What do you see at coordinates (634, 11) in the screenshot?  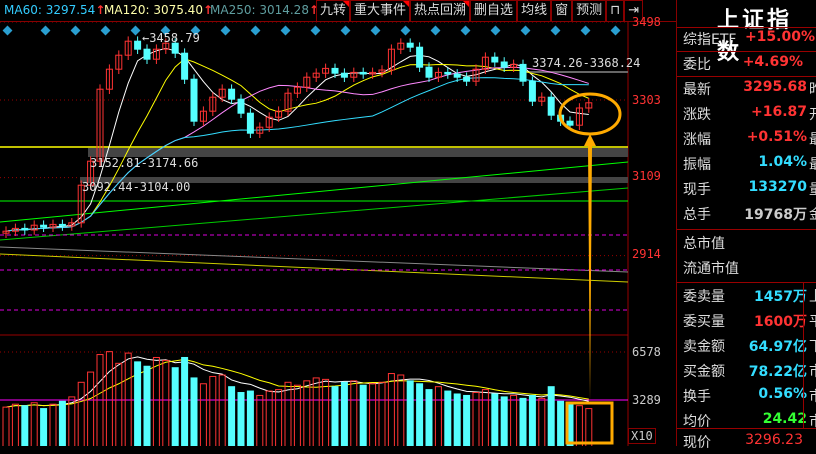 I see `expand-right-icon: ⇥` at bounding box center [634, 11].